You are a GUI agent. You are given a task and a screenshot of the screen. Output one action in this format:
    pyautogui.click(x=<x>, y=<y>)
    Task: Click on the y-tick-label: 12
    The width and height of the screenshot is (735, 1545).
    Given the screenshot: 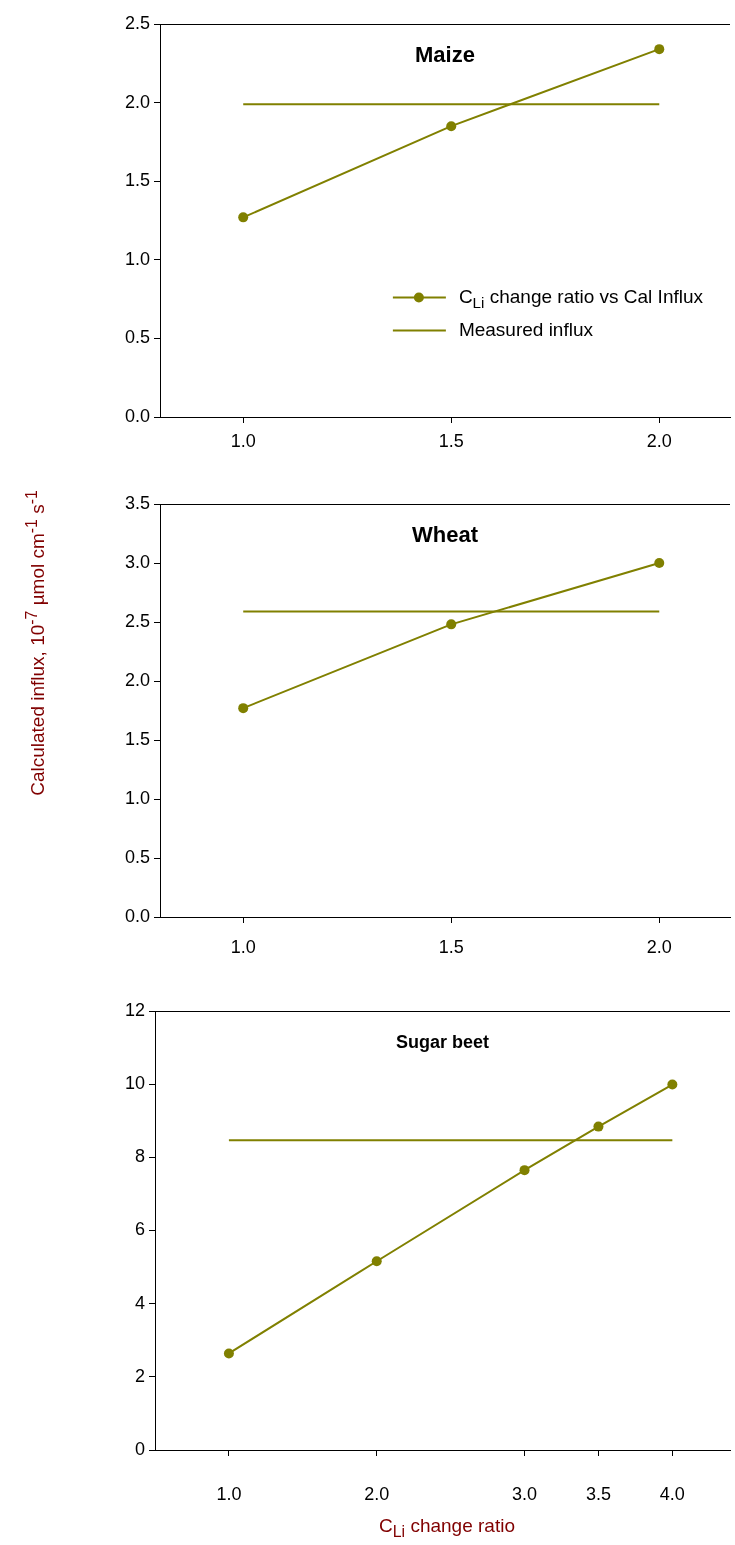 What is the action you would take?
    pyautogui.click(x=134, y=1009)
    